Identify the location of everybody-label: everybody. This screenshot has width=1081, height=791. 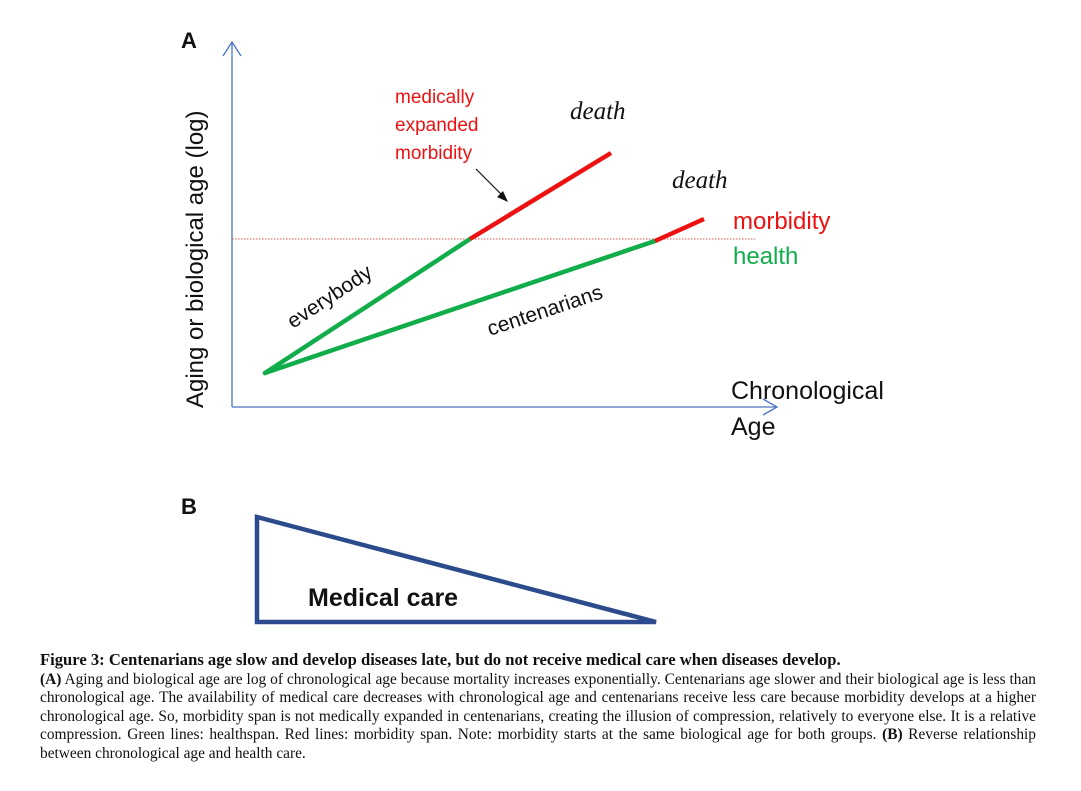
(330, 296).